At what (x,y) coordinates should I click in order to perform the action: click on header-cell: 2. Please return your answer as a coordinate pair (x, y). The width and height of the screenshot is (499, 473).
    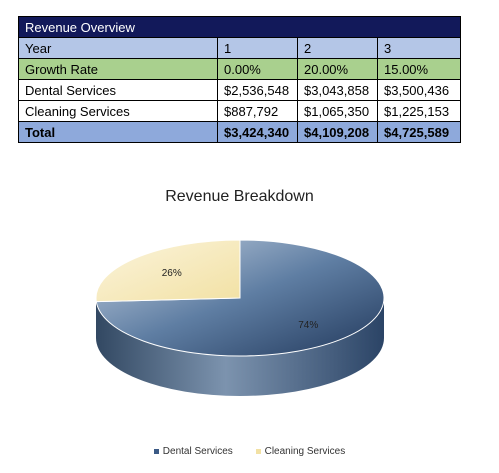
    Looking at the image, I should click on (337, 48).